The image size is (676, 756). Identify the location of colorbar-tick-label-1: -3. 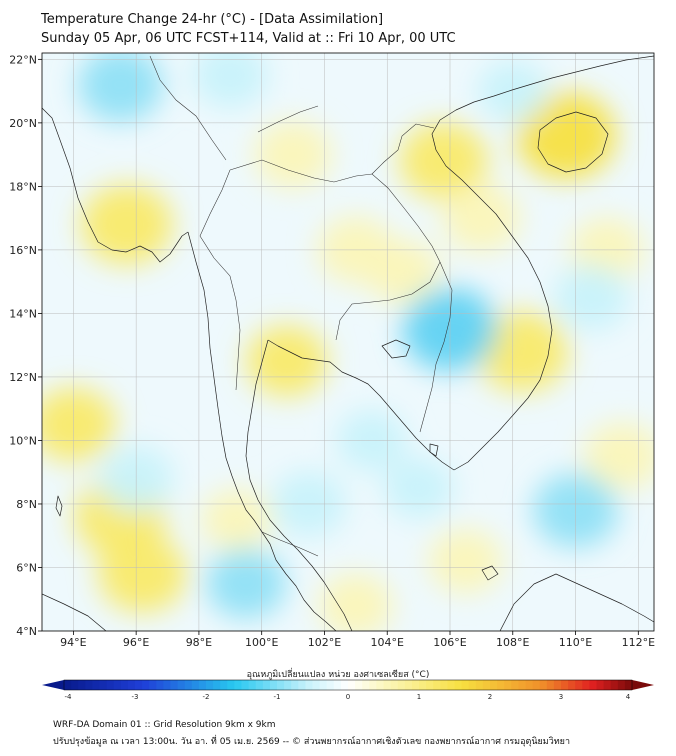
(135, 697).